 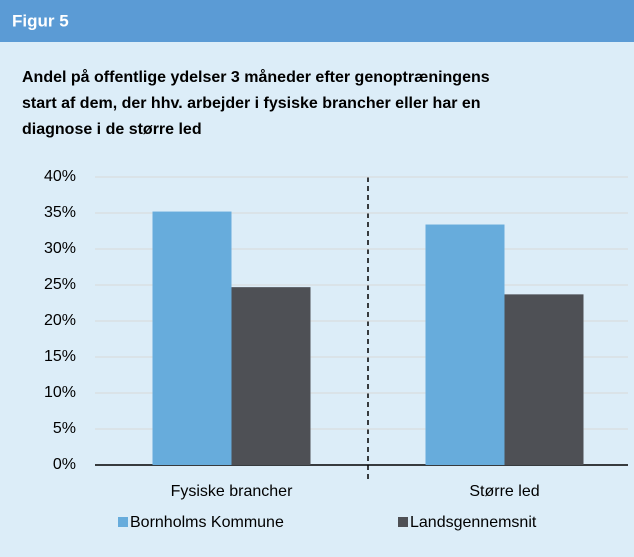 What do you see at coordinates (60, 248) in the screenshot?
I see `y-tick-label: 30%` at bounding box center [60, 248].